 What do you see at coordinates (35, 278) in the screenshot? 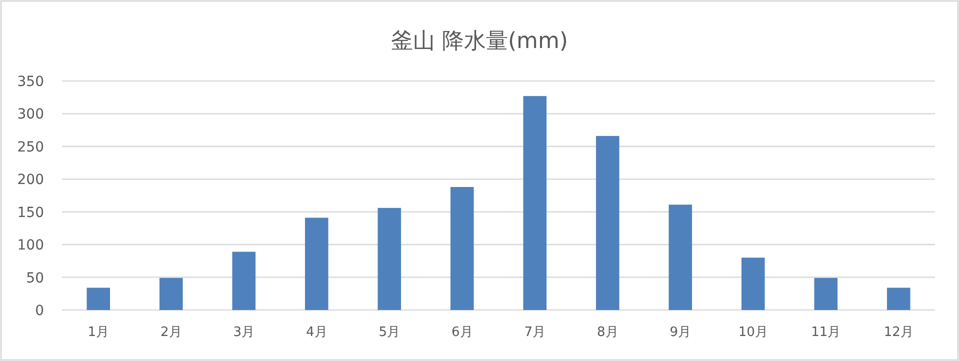
I see `y-tick-label: 50` at bounding box center [35, 278].